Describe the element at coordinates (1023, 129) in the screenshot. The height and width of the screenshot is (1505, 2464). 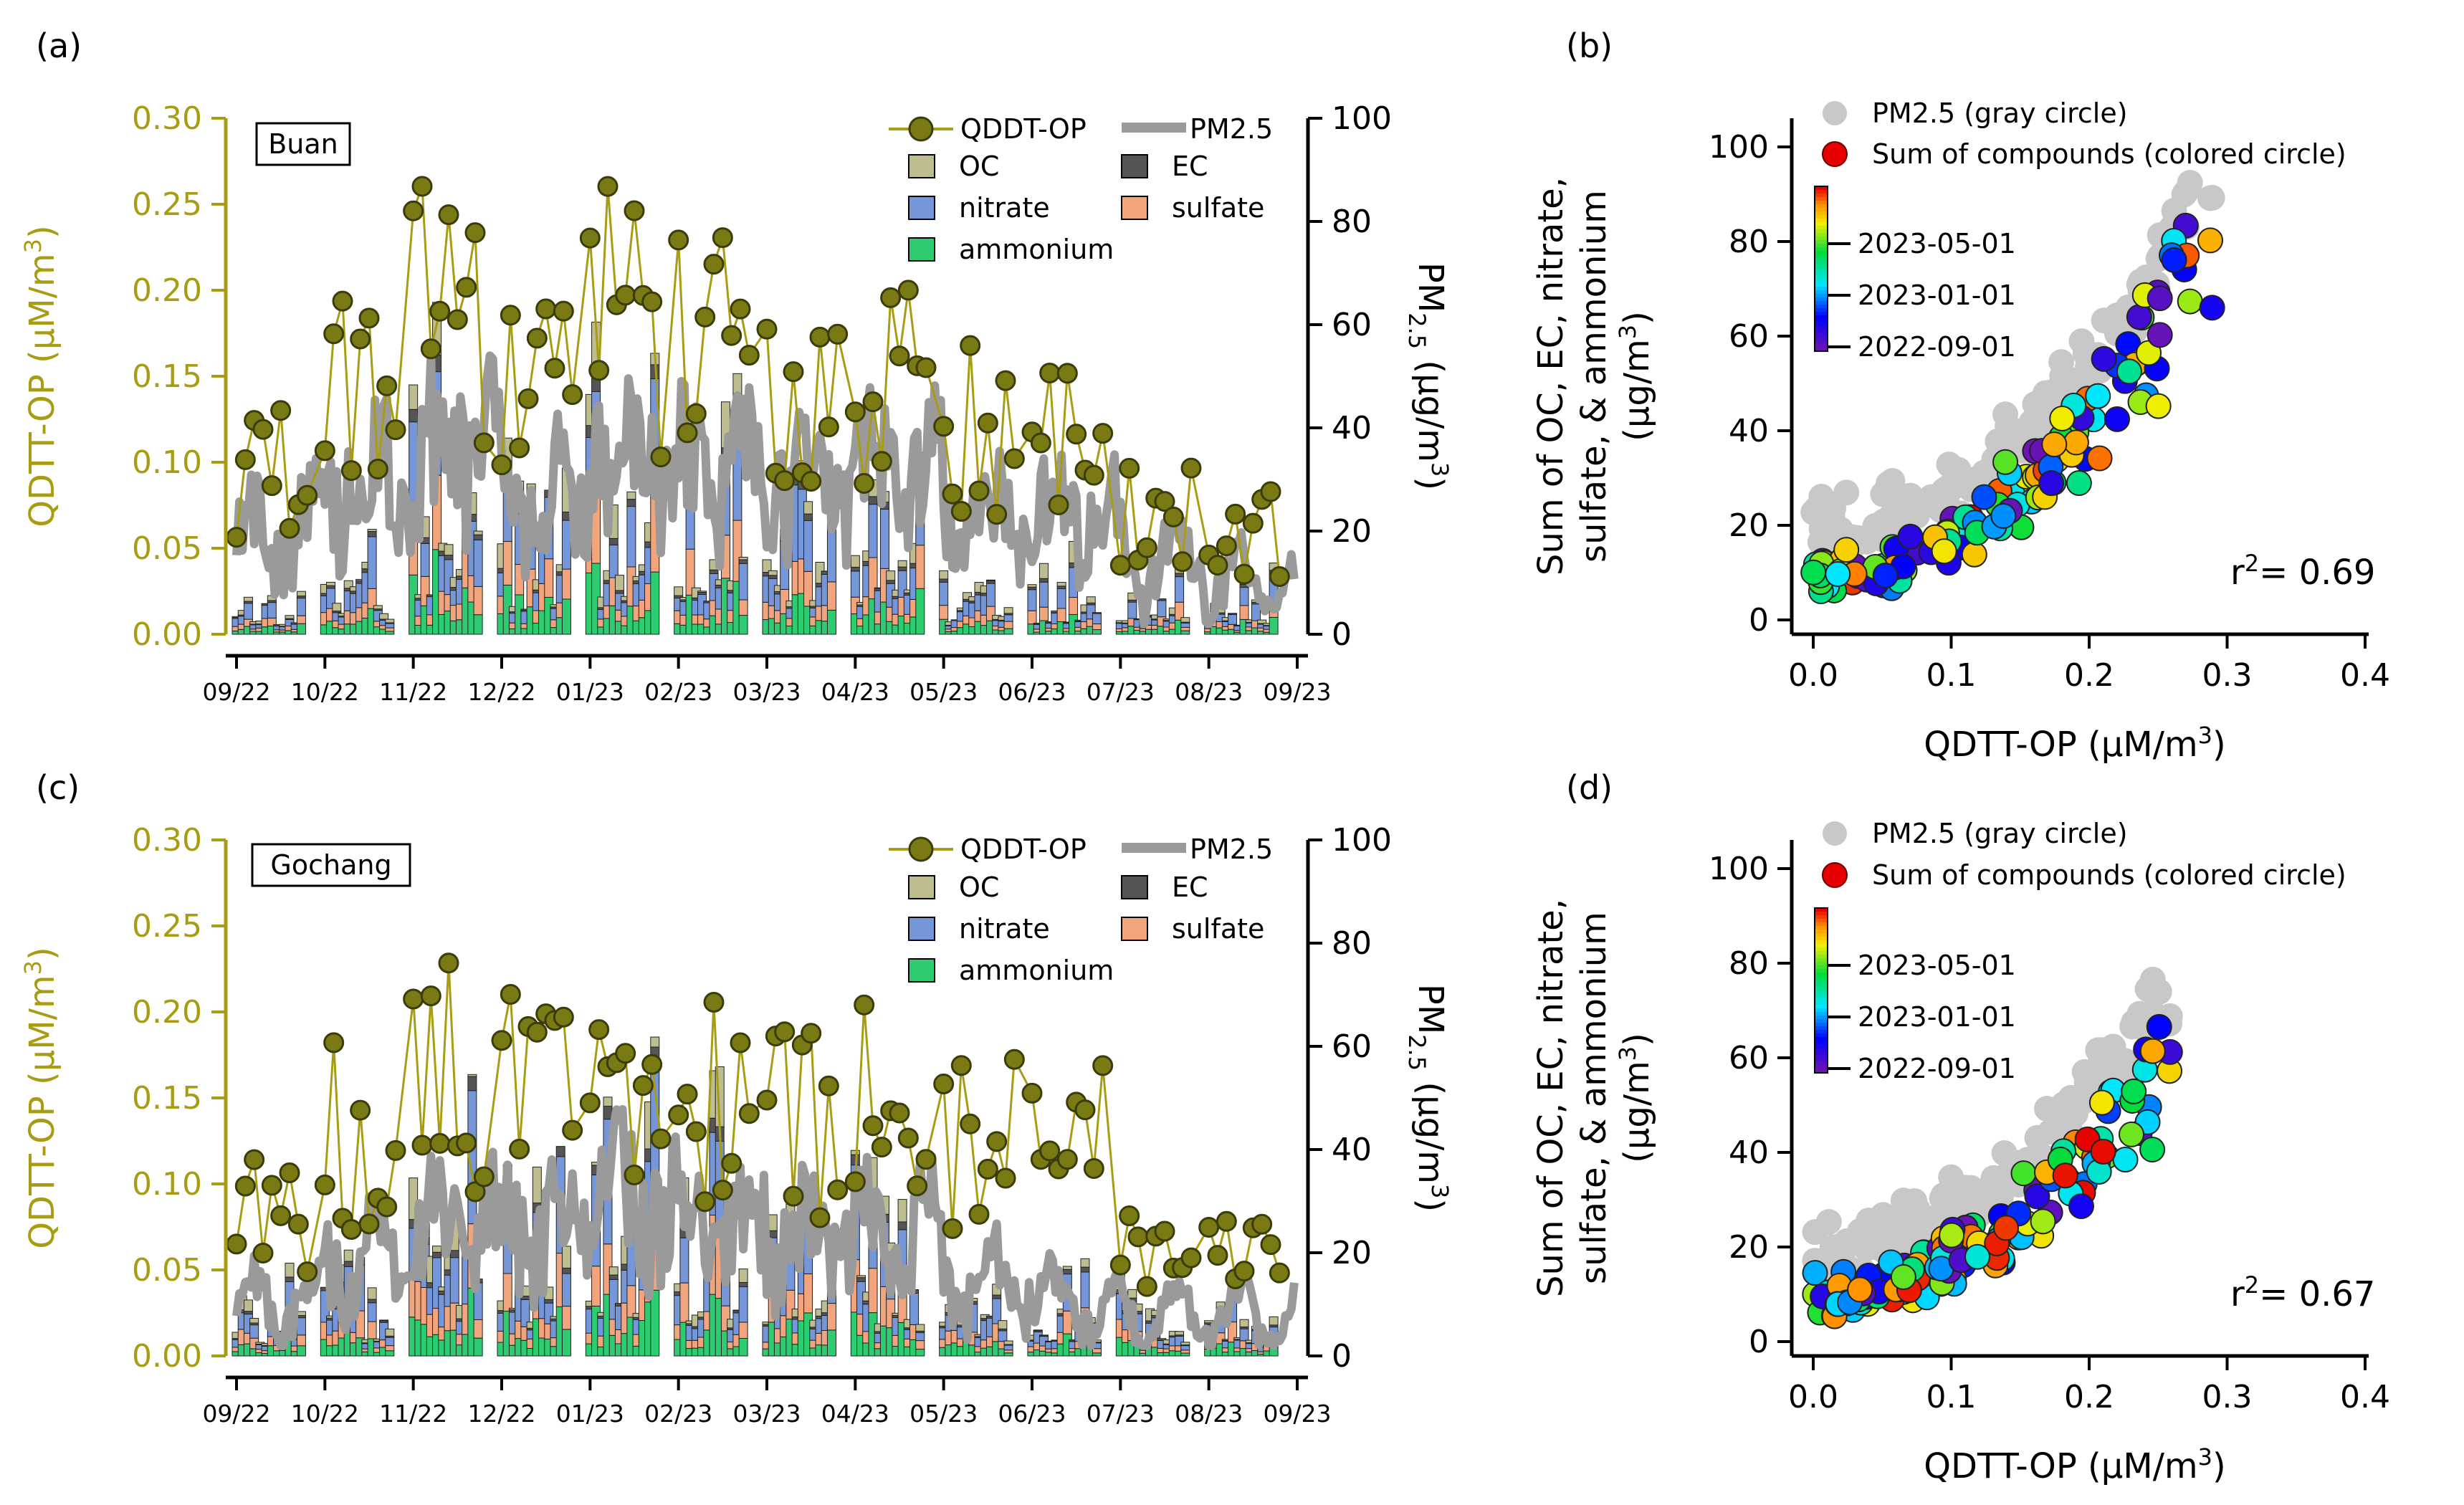
I see `legend-qdtt-label: QDDT-OP` at that location.